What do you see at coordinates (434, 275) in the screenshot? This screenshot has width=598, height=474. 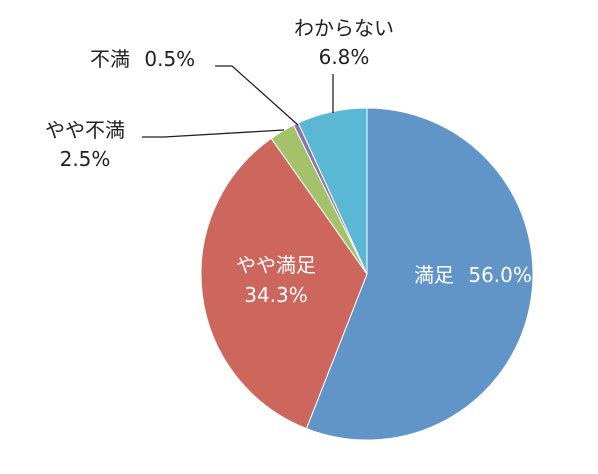 I see `slice-label-manzoku-name: 満足` at bounding box center [434, 275].